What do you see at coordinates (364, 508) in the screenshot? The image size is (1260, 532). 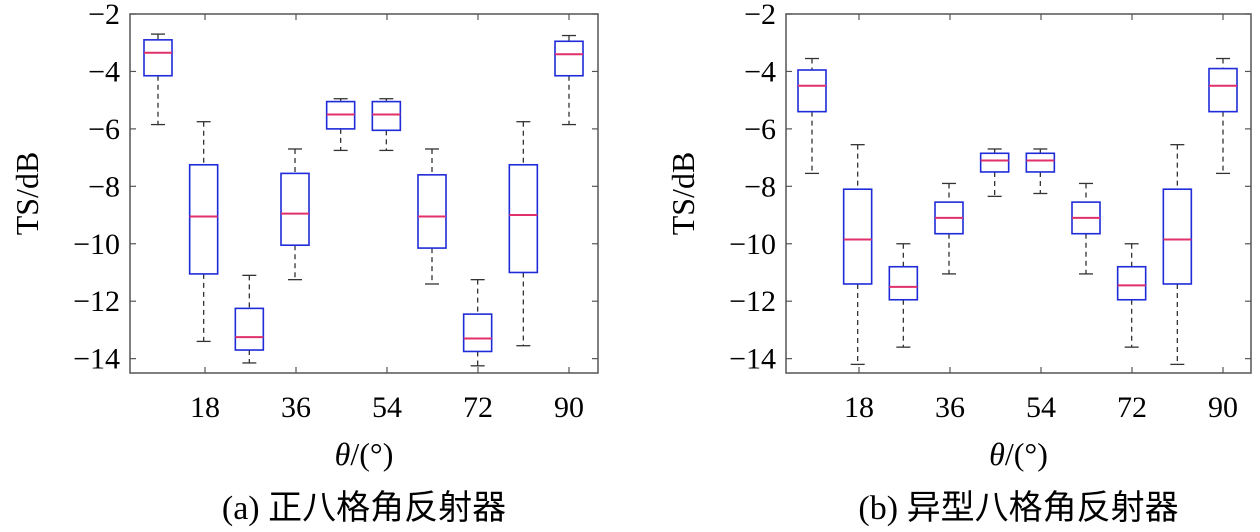 I see `panel-caption: (a) 正八格角反射器` at bounding box center [364, 508].